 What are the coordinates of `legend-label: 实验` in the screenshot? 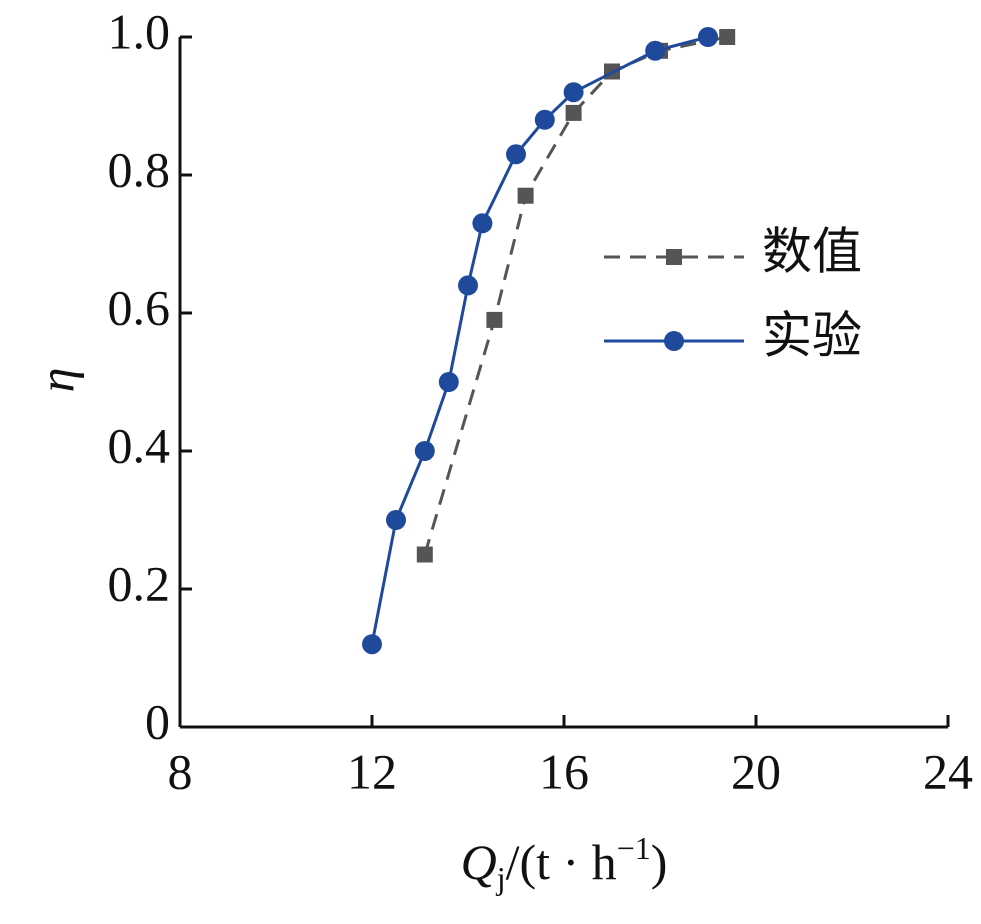 It's located at (812, 335).